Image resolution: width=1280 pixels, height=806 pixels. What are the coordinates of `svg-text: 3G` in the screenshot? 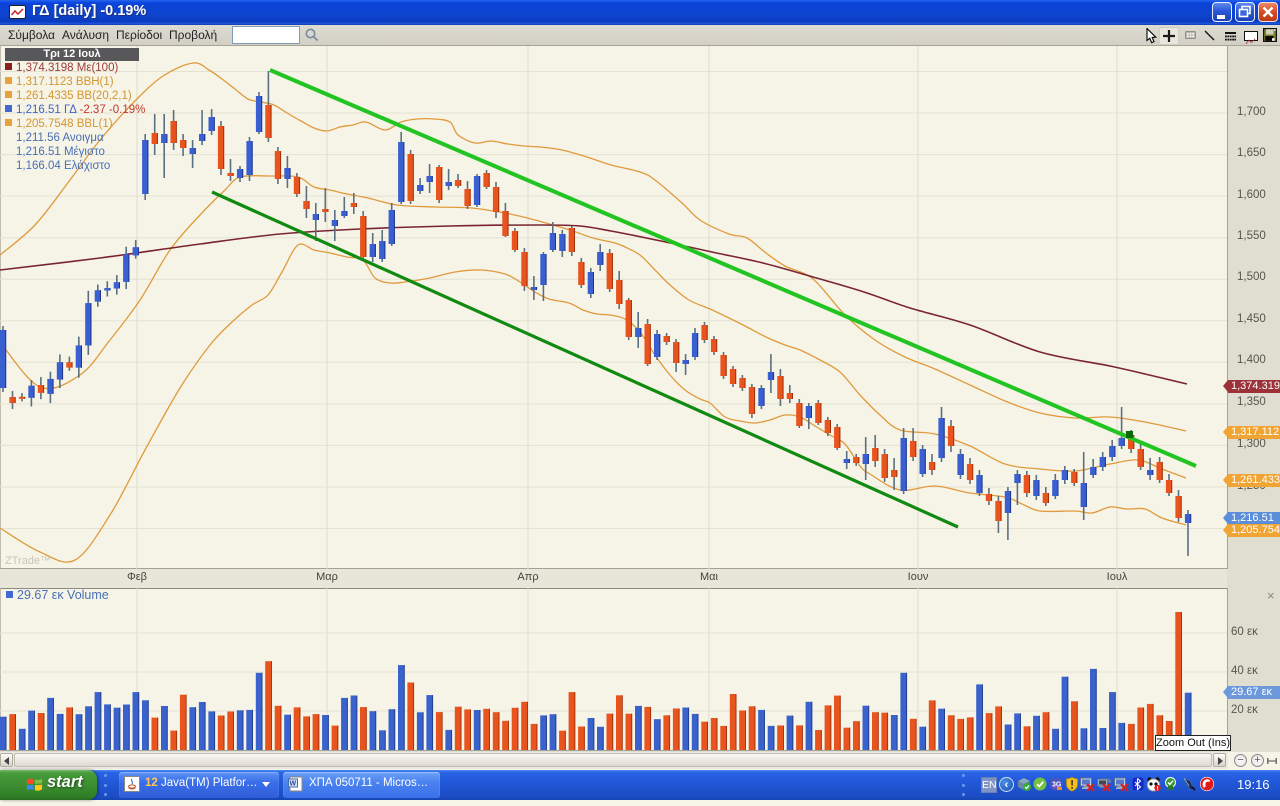 It's located at (1057, 785).